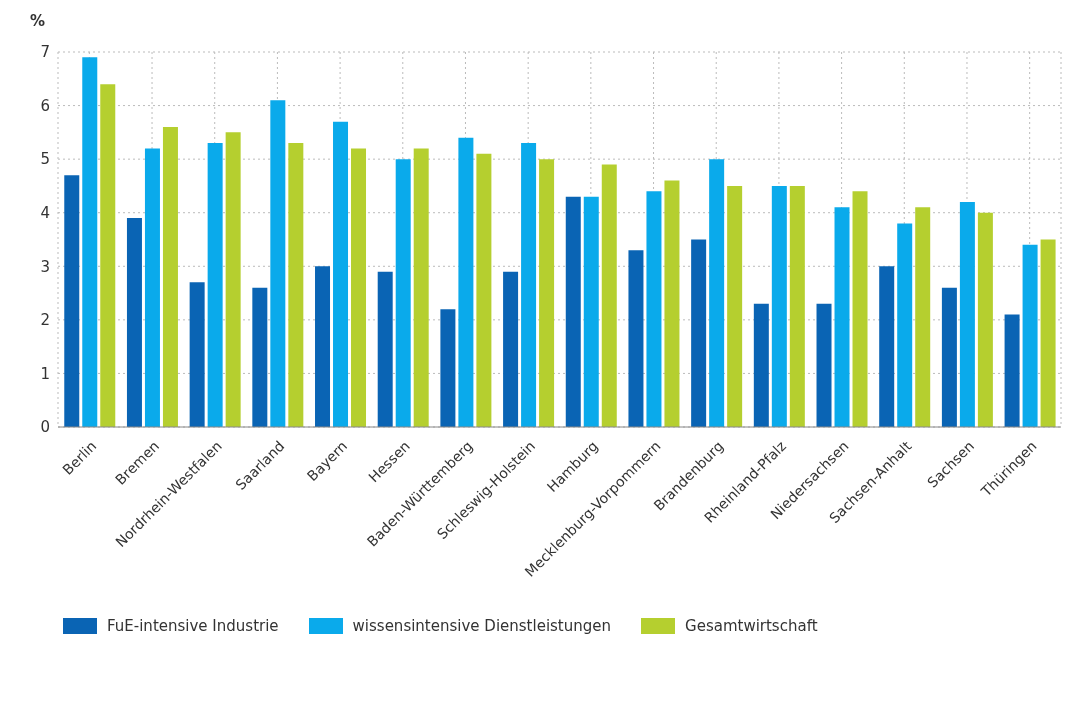  What do you see at coordinates (45, 105) in the screenshot?
I see `y-tick-label: 6` at bounding box center [45, 105].